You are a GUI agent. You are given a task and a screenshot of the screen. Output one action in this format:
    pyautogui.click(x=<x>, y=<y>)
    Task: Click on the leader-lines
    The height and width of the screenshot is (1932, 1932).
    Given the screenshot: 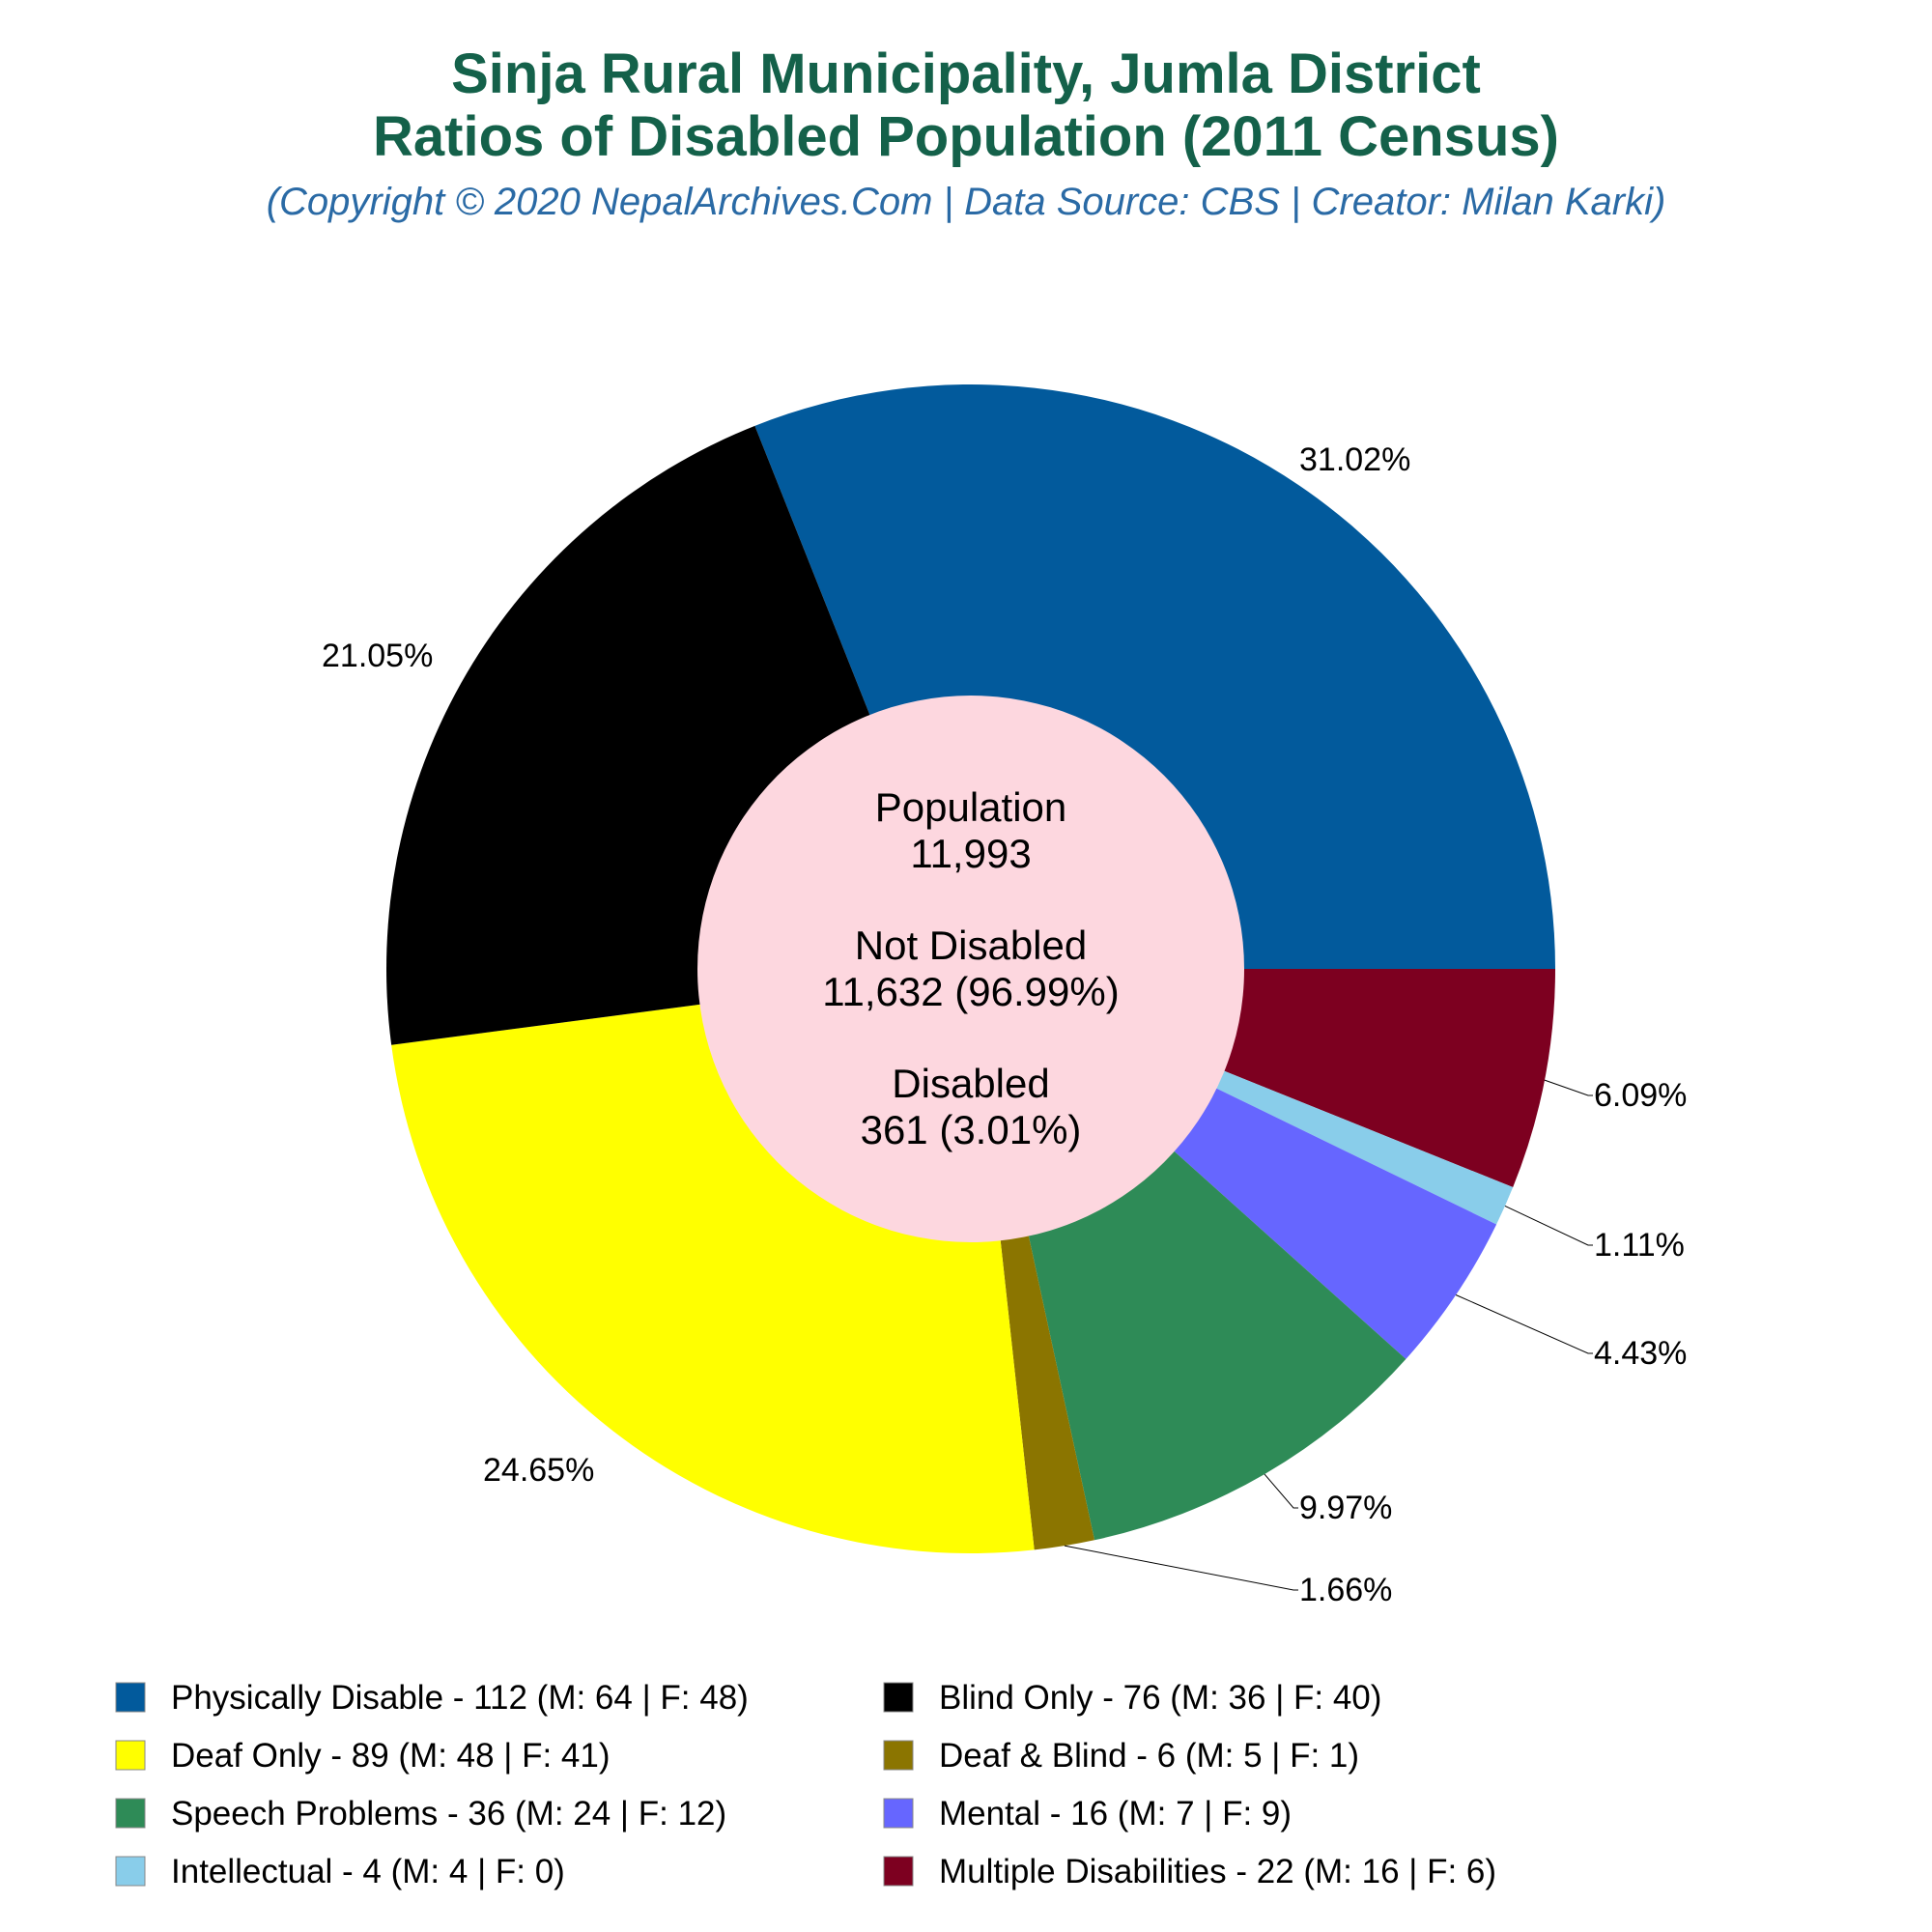 What is the action you would take?
    pyautogui.click(x=1328, y=1335)
    